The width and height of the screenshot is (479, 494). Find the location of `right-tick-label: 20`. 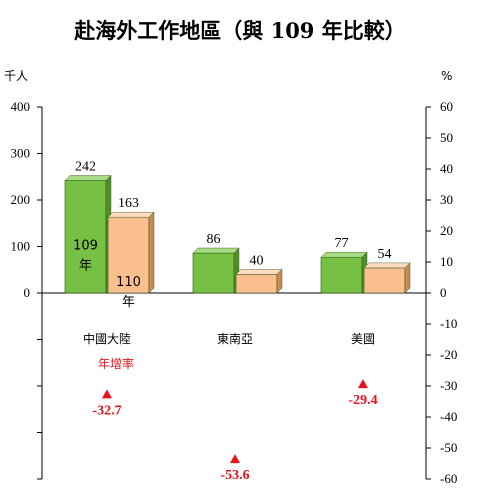

right-tick-label: 20 is located at coordinates (446, 230).